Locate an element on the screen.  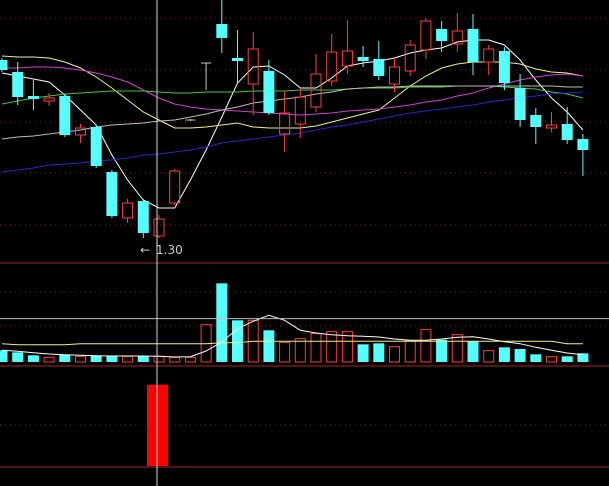
volume-moving-averages is located at coordinates (304, 336).